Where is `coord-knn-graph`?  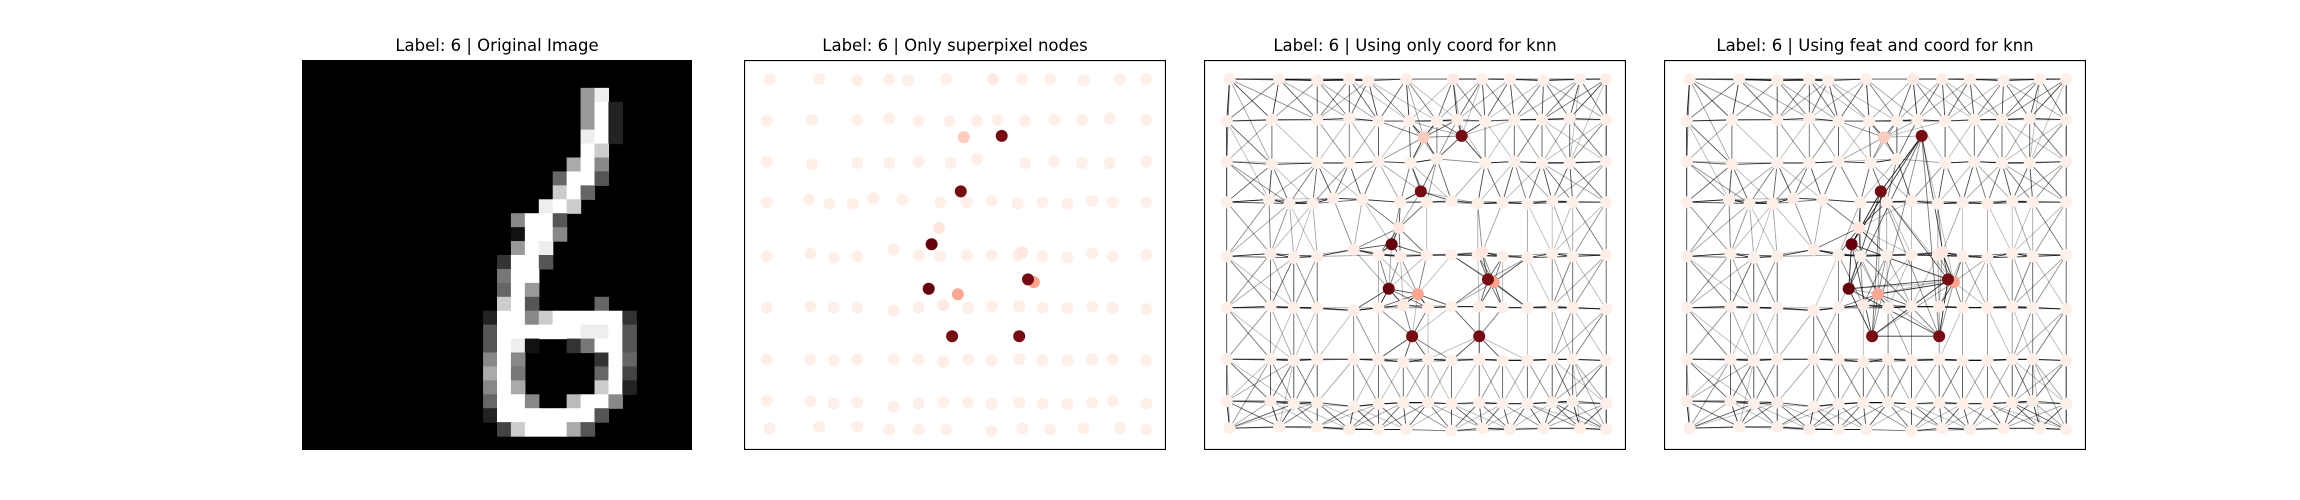 coord-knn-graph is located at coordinates (1415, 255).